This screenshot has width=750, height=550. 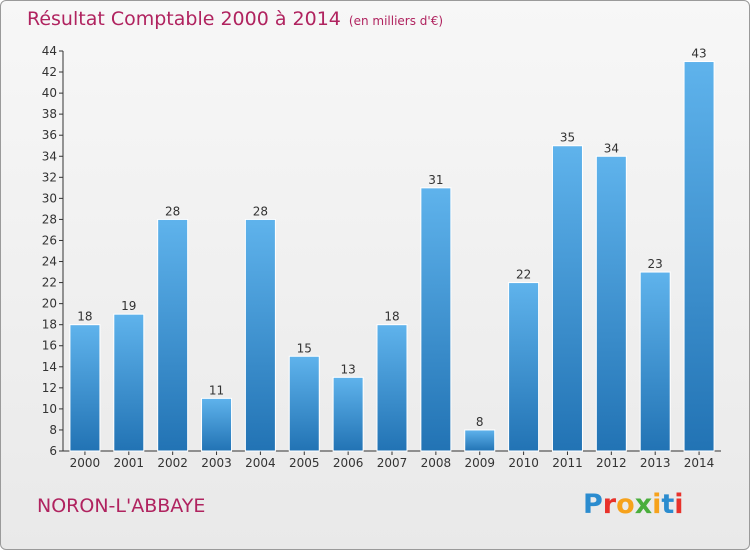 What do you see at coordinates (396, 21) in the screenshot?
I see `chart-unit-text: (en milliers d'€)` at bounding box center [396, 21].